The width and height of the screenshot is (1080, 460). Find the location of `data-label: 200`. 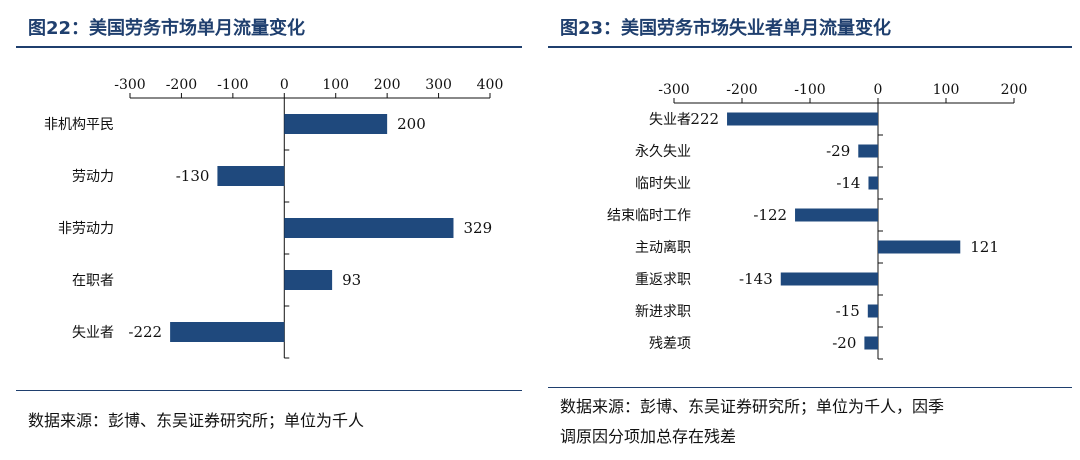

data-label: 200 is located at coordinates (411, 124).